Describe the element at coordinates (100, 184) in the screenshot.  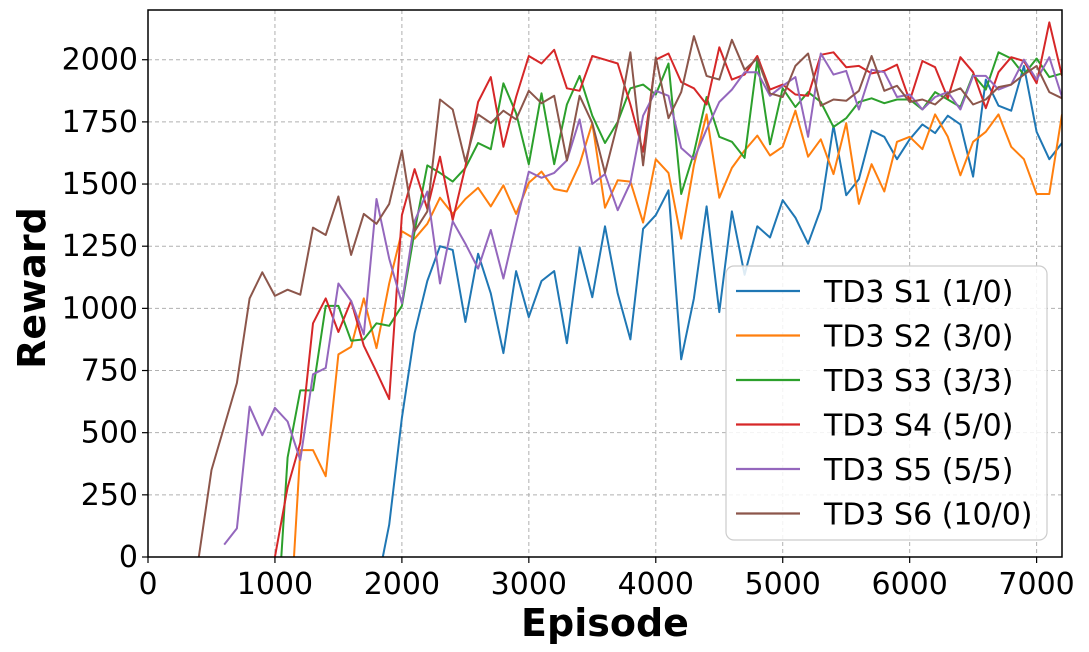
I see `y-tick-label: 1500` at that location.